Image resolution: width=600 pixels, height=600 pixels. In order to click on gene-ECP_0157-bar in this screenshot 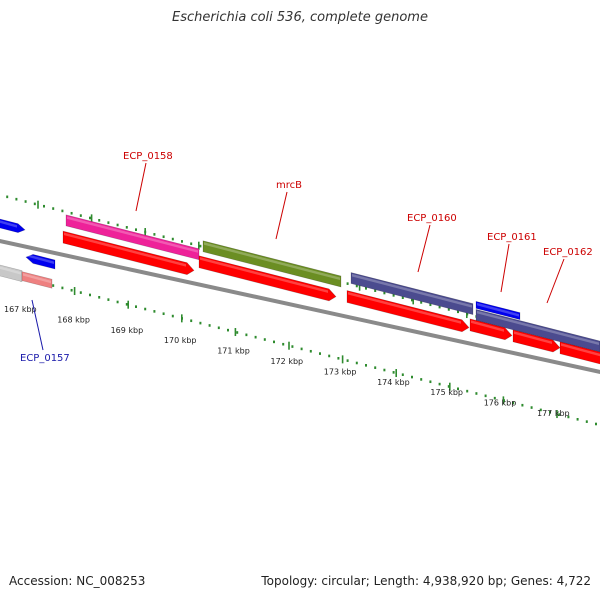, I will do `click(13, 225)`.